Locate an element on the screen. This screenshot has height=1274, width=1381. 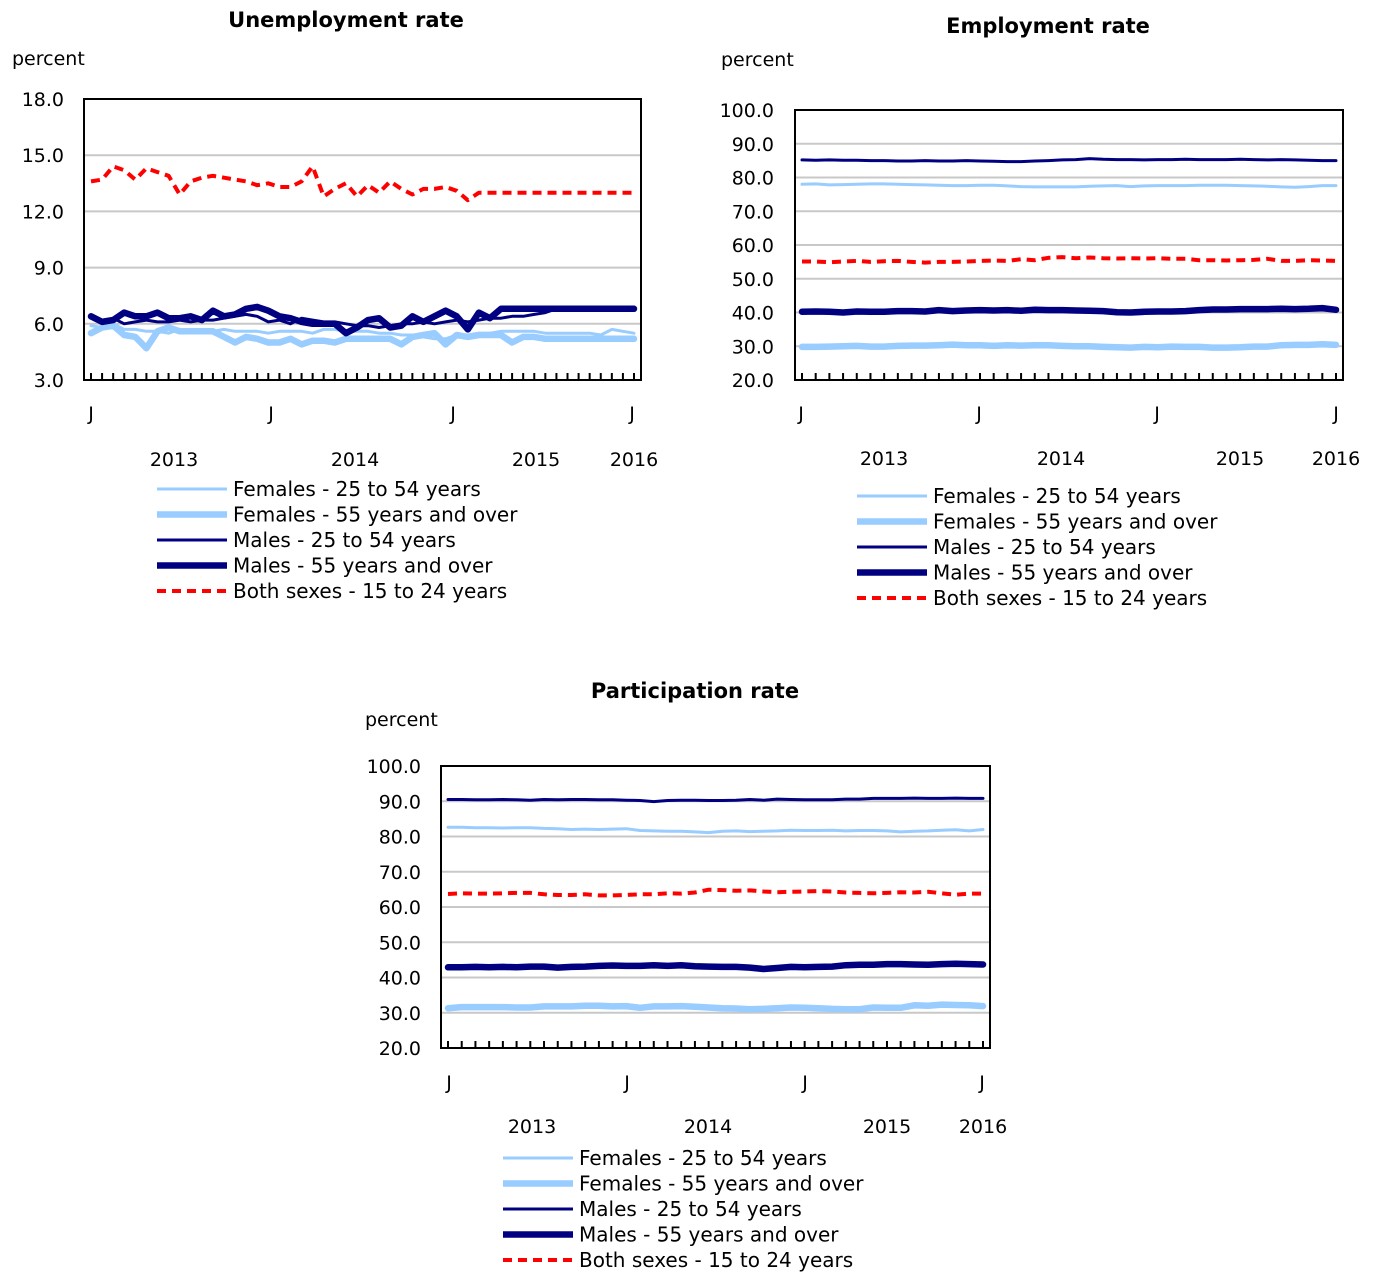
y-tick-label: 18.0 is located at coordinates (43, 100).